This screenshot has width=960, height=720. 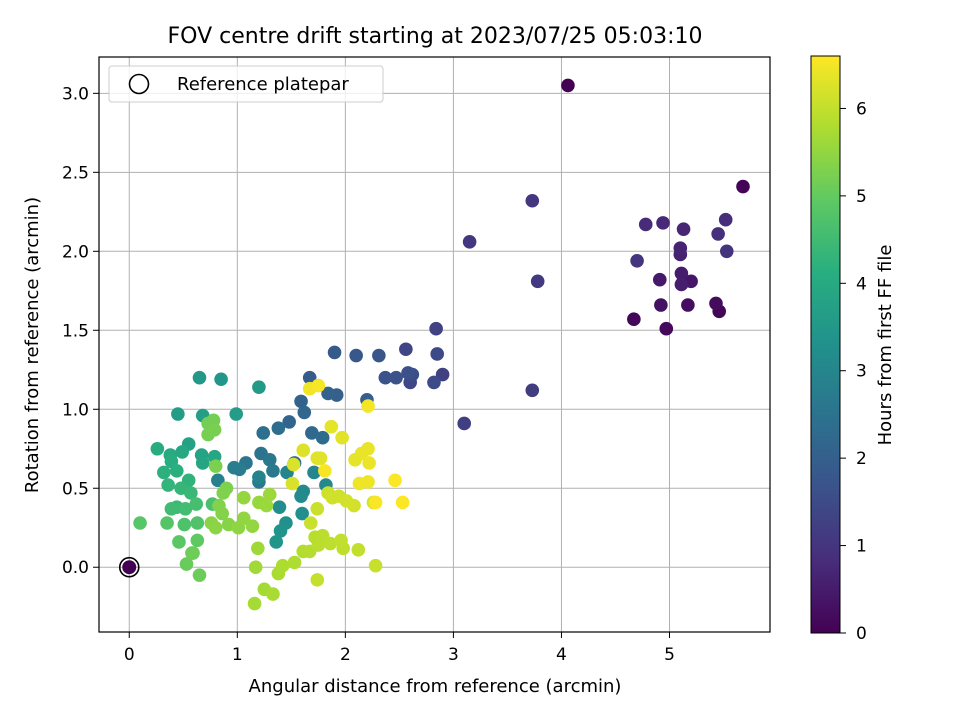 I want to click on legend-label: Reference platepar, so click(x=263, y=84).